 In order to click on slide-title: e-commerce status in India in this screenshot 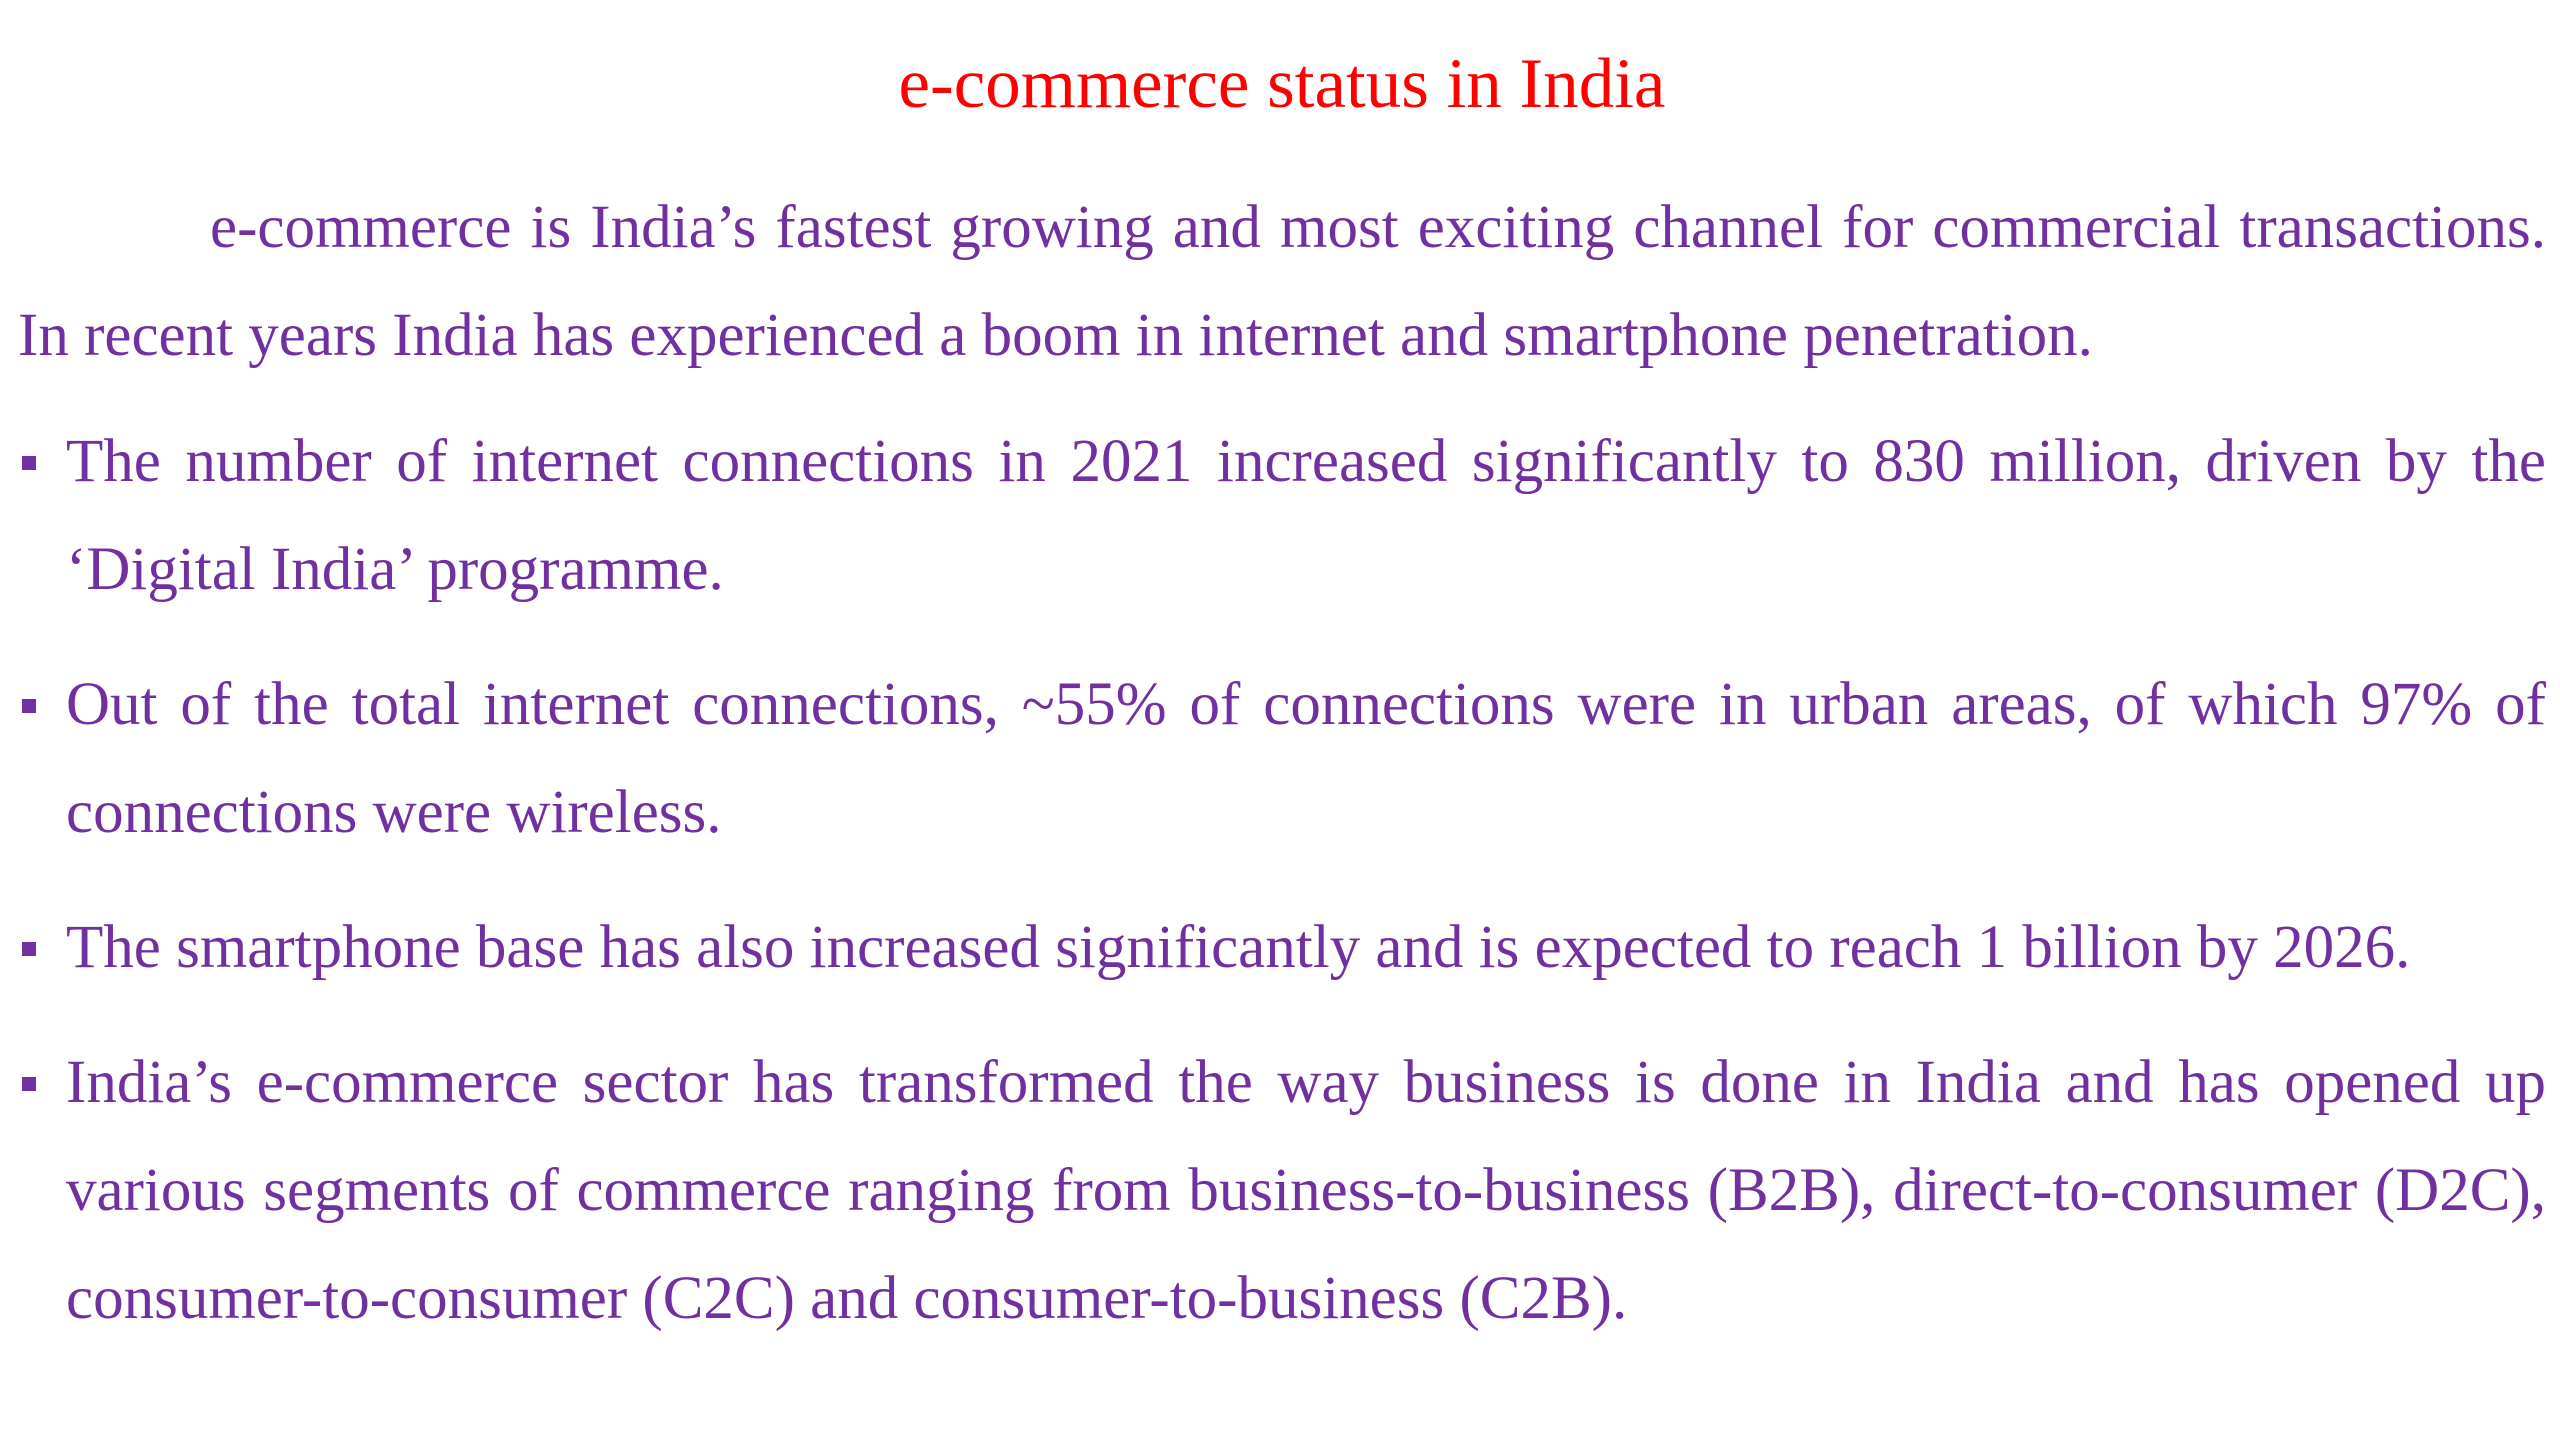, I will do `click(1282, 84)`.